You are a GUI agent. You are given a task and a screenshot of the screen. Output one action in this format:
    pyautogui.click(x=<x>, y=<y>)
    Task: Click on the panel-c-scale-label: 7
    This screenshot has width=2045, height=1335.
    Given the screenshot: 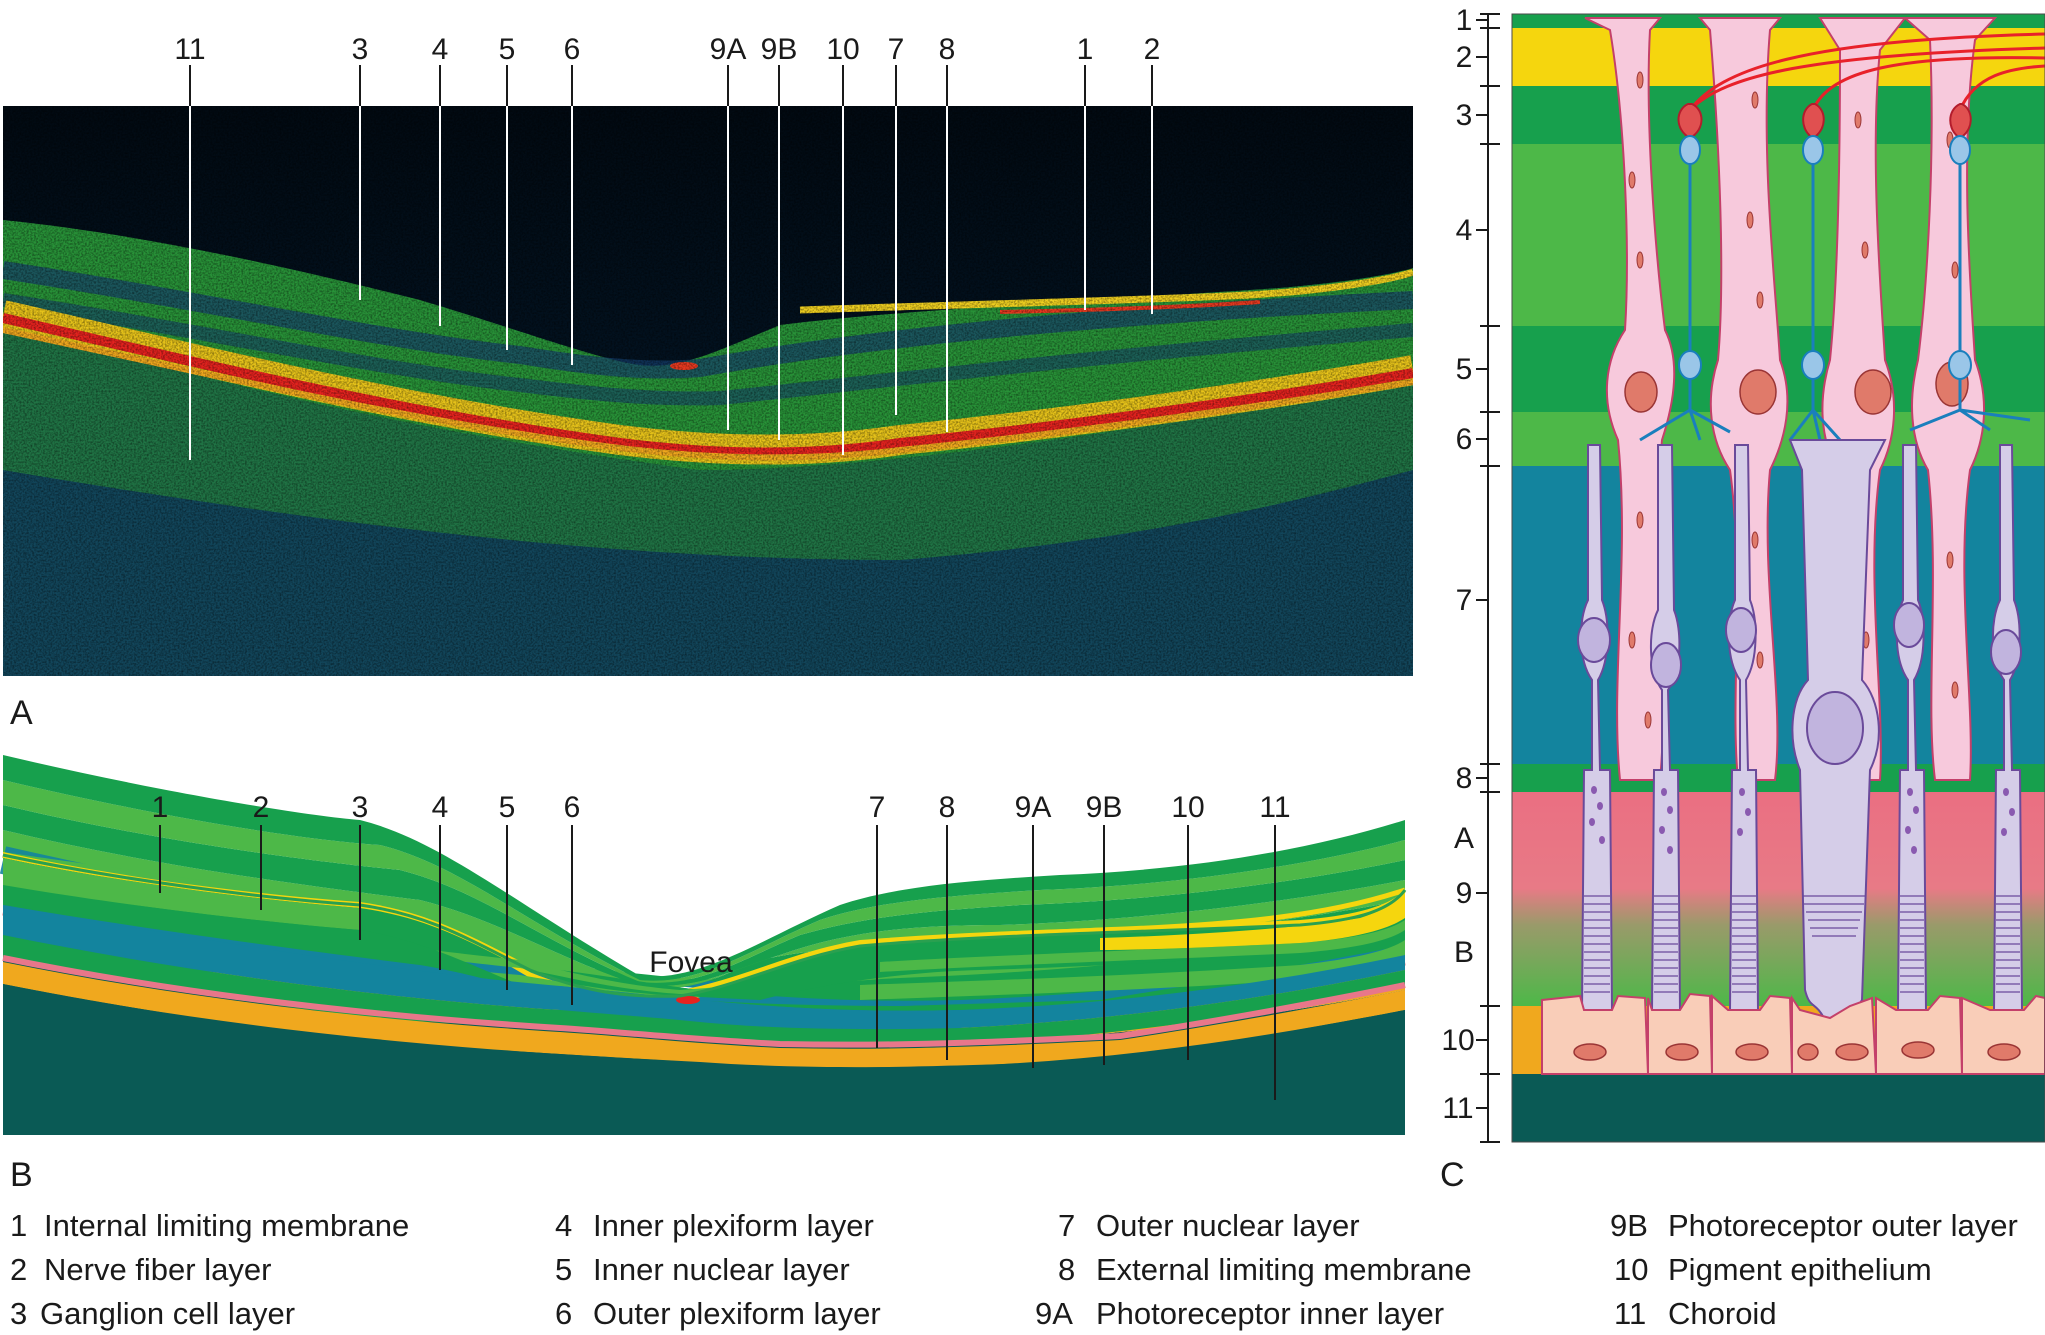 What is the action you would take?
    pyautogui.click(x=1464, y=600)
    